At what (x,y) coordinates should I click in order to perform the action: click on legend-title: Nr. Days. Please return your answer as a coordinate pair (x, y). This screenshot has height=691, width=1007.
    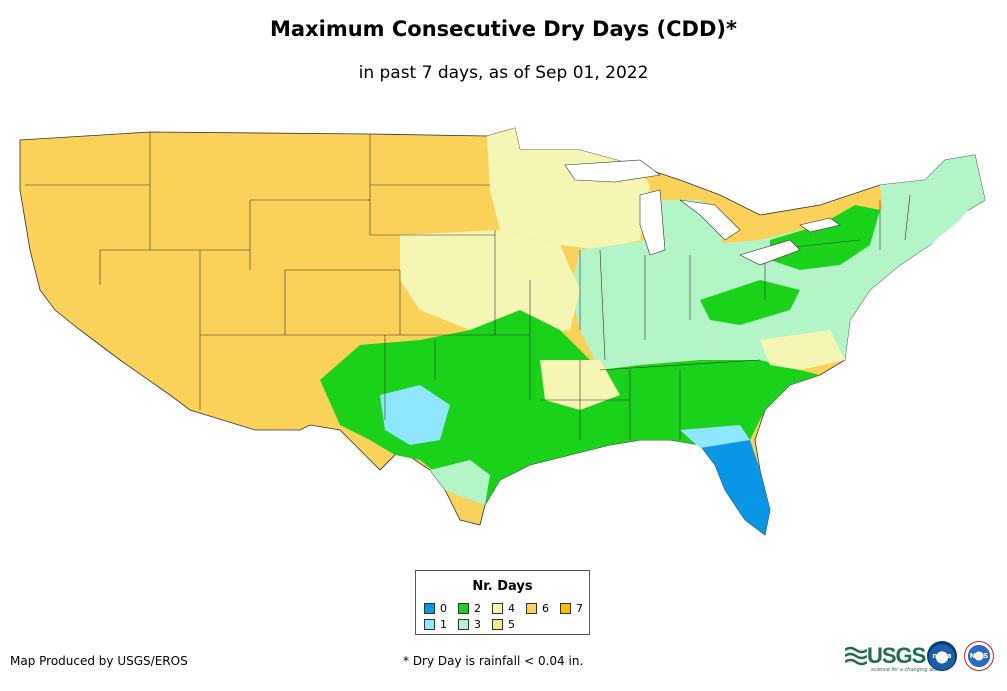
    Looking at the image, I should click on (502, 586).